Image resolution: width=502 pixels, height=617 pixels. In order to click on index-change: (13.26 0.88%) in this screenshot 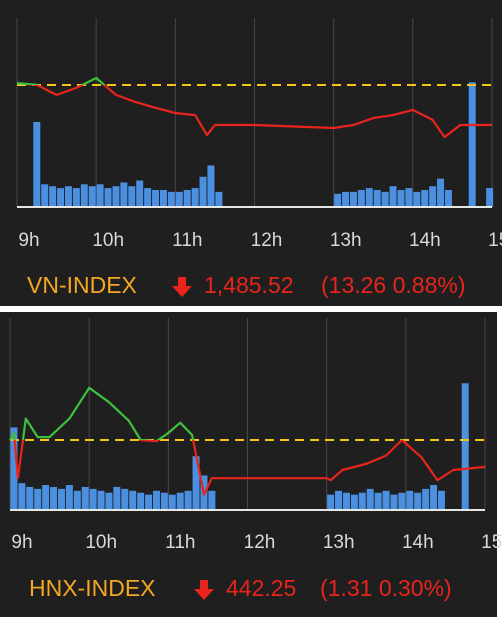, I will do `click(393, 285)`.